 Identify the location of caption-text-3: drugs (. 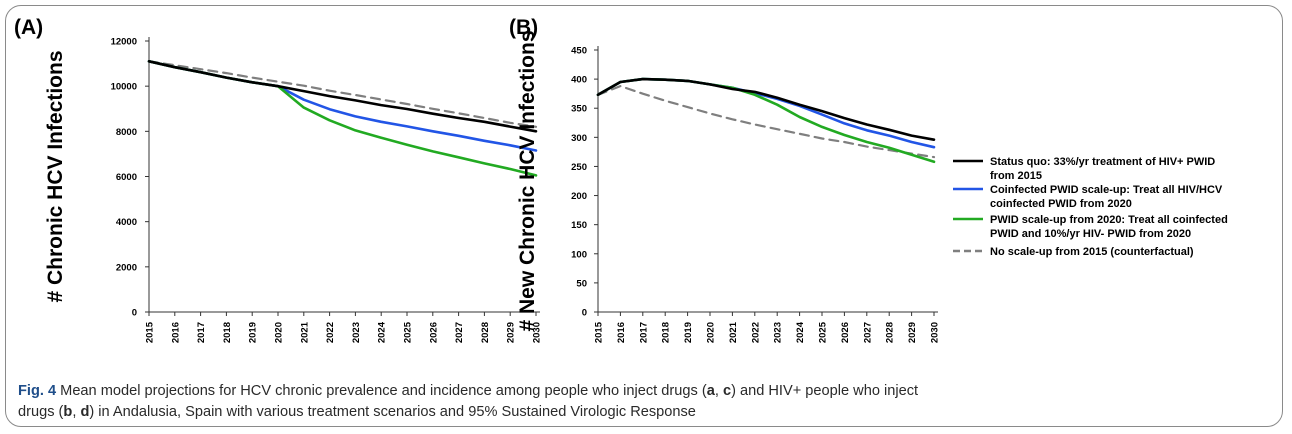
(41, 412).